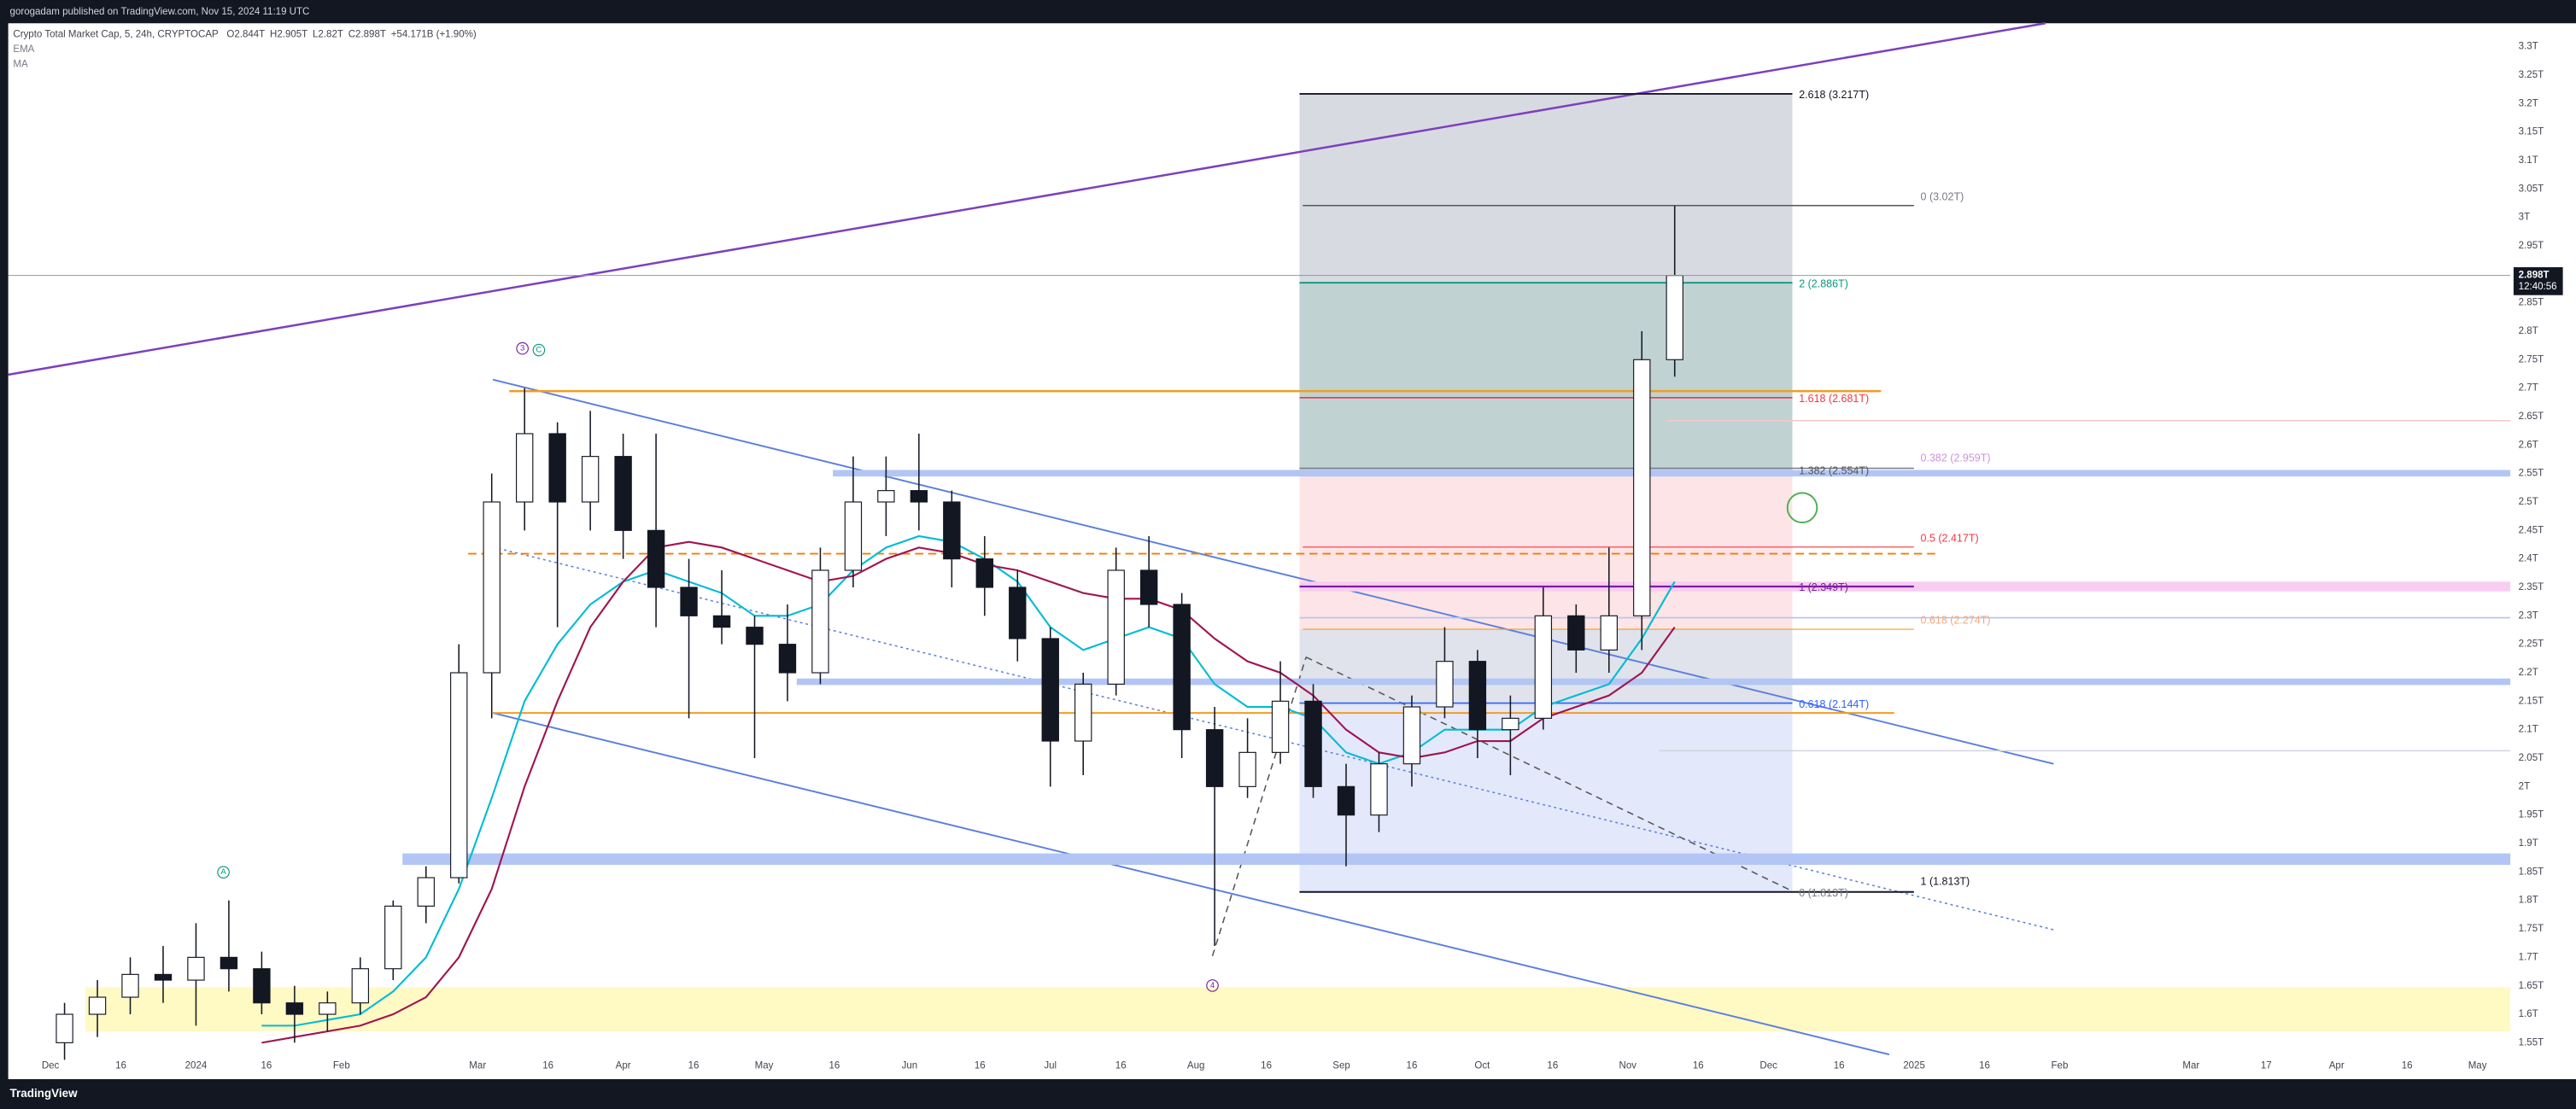  Describe the element at coordinates (2531, 644) in the screenshot. I see `y-tick-label: 2.25T` at that location.